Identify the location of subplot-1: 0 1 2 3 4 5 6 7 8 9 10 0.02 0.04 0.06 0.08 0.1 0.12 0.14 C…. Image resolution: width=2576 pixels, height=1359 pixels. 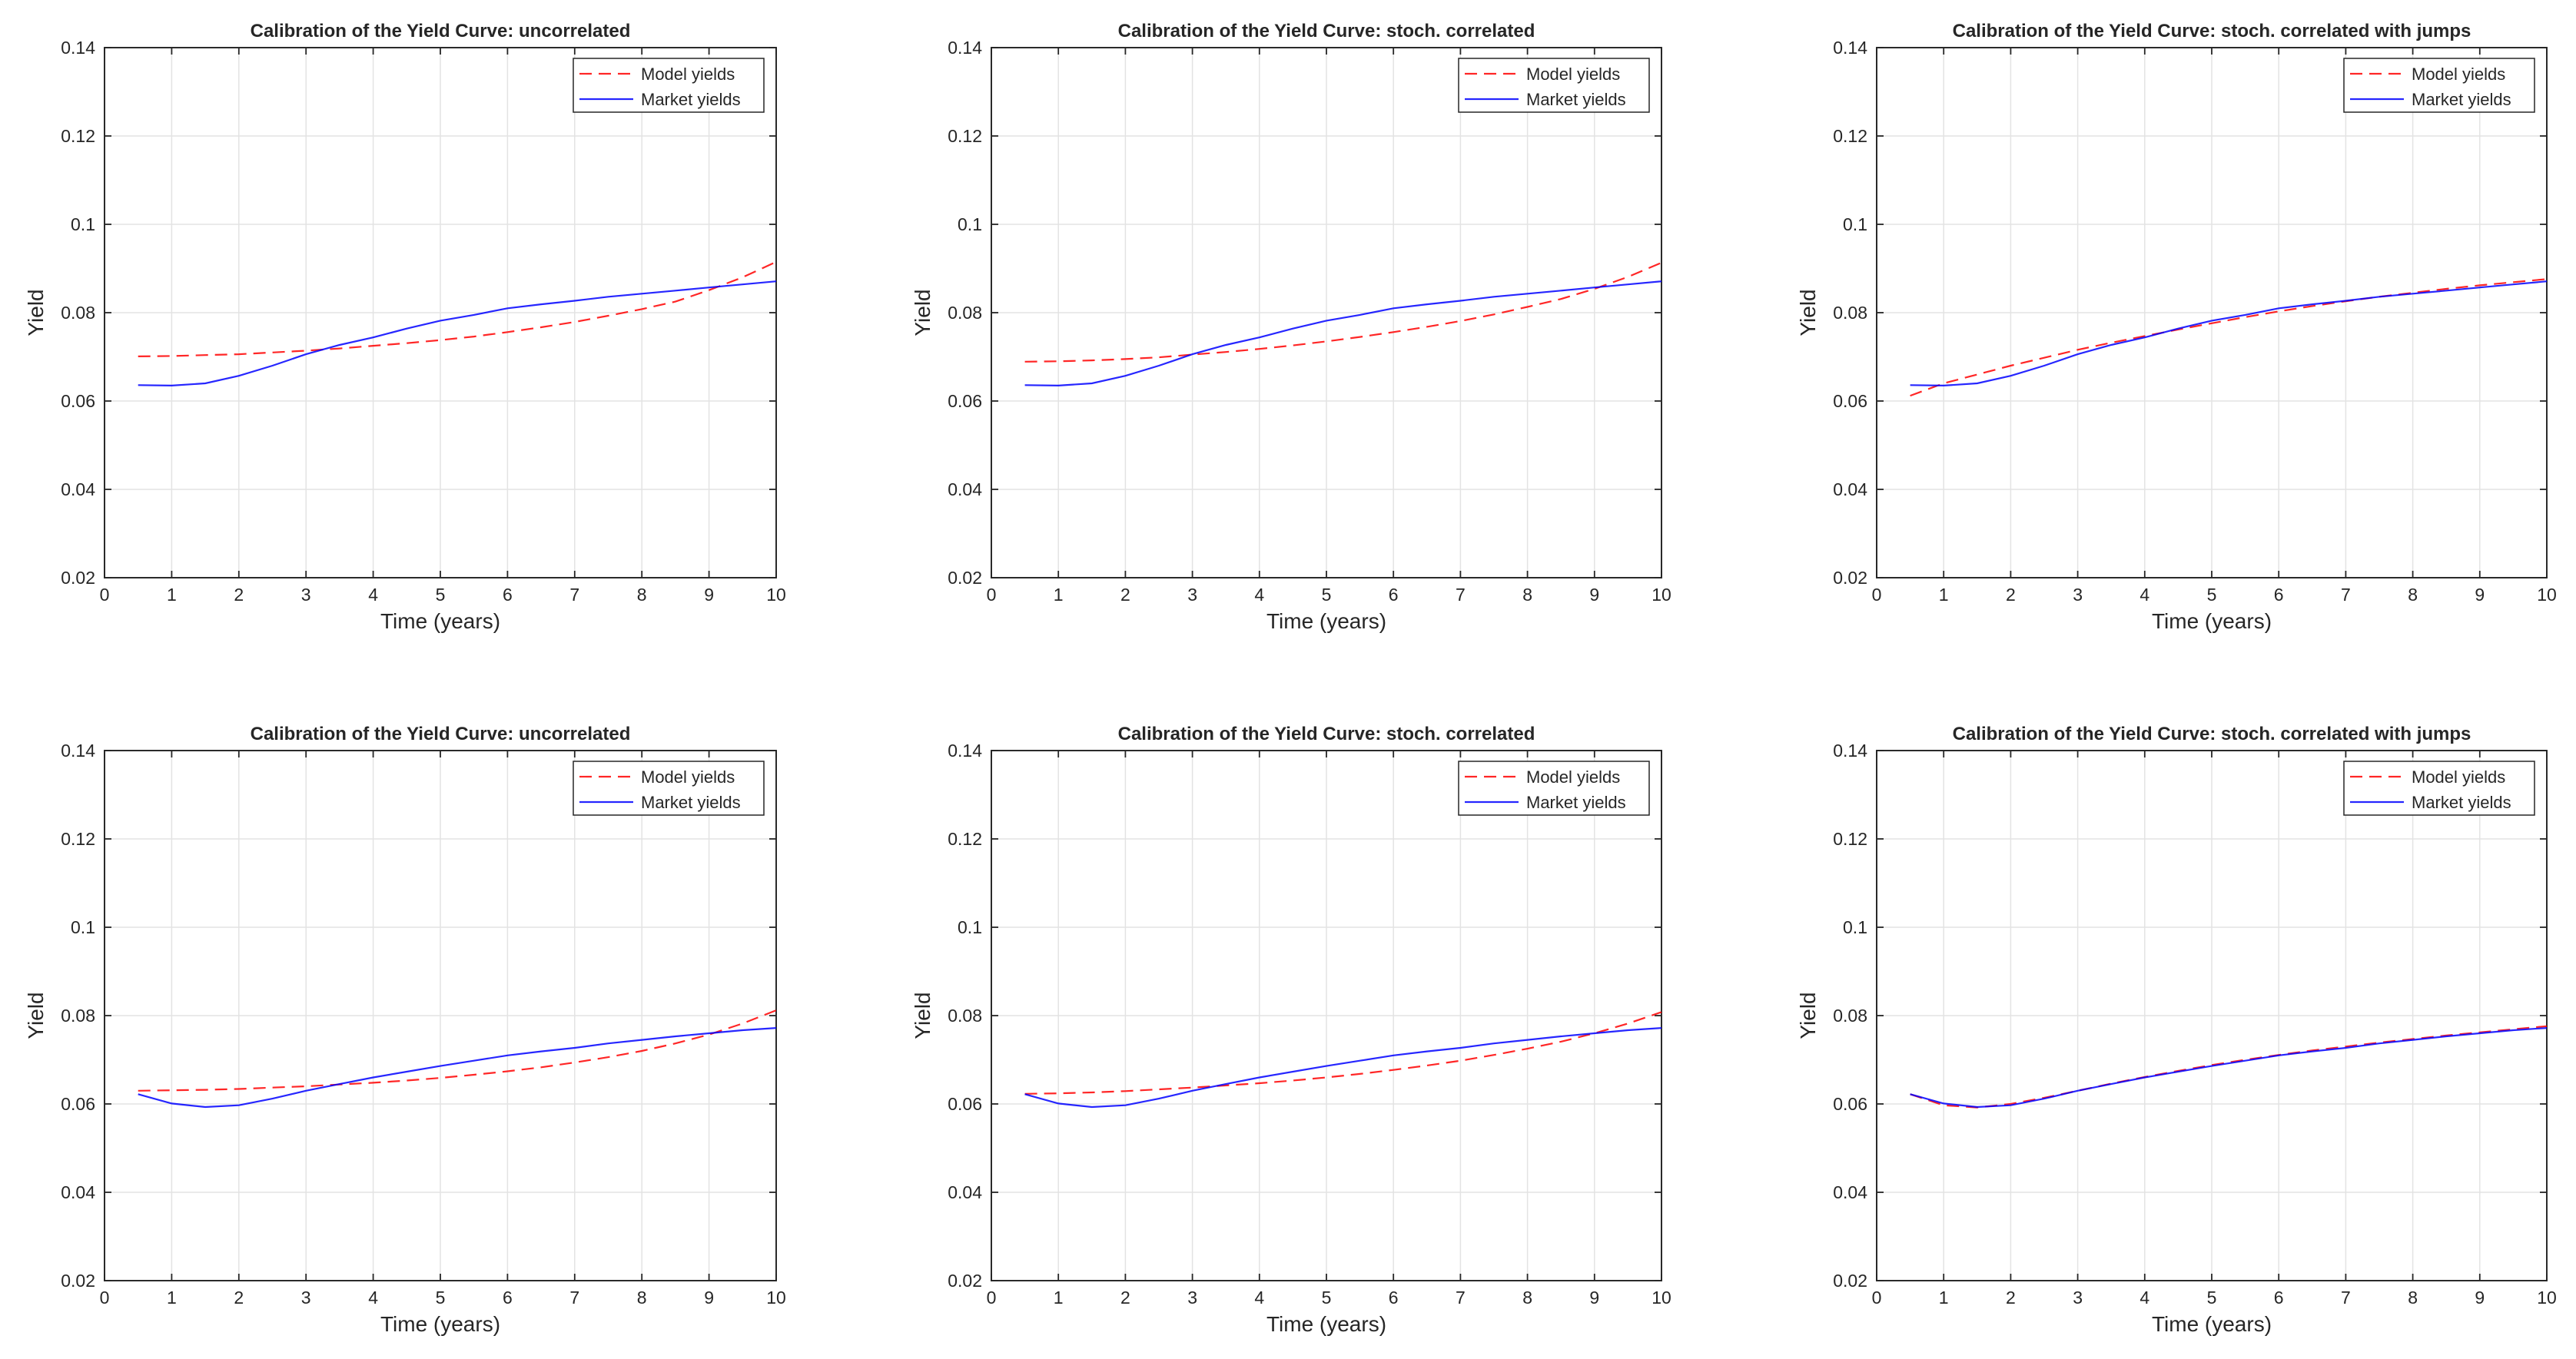
(405, 327).